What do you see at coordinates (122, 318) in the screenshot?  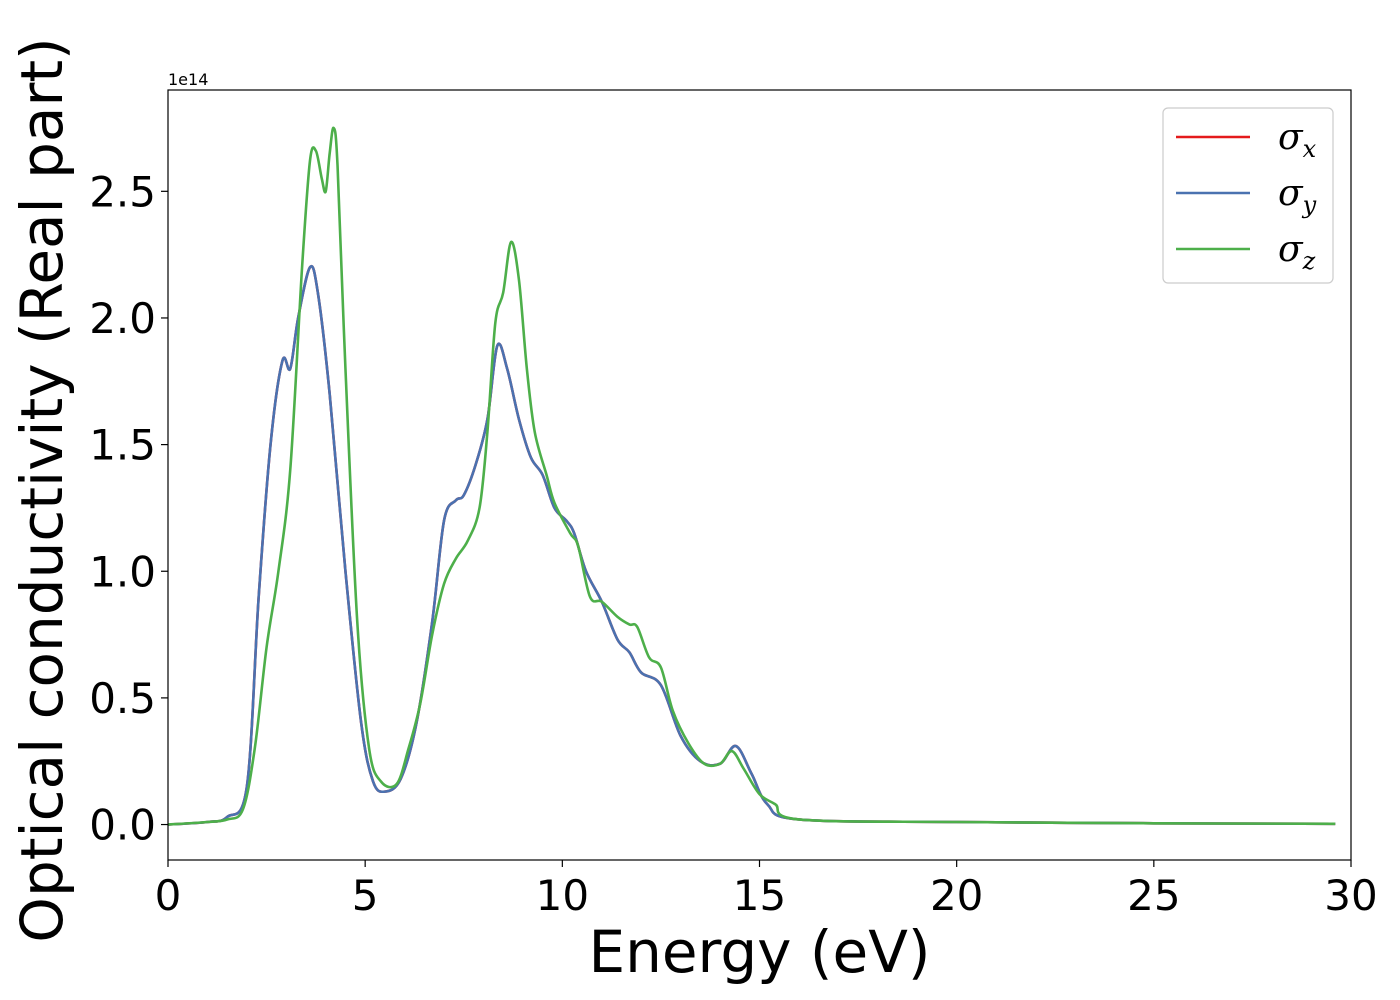 I see `y-tick-label: 2.0` at bounding box center [122, 318].